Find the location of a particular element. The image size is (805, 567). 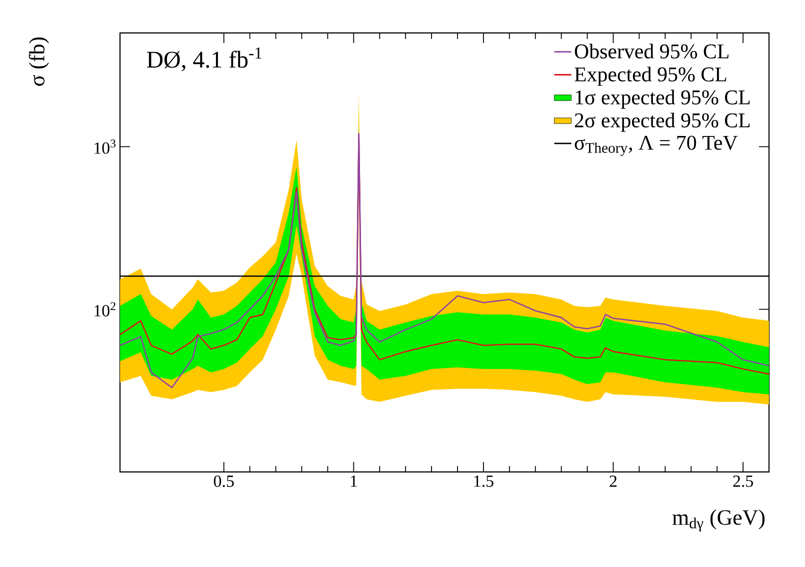

y-axis-title: σ (fb) is located at coordinates (38, 61).